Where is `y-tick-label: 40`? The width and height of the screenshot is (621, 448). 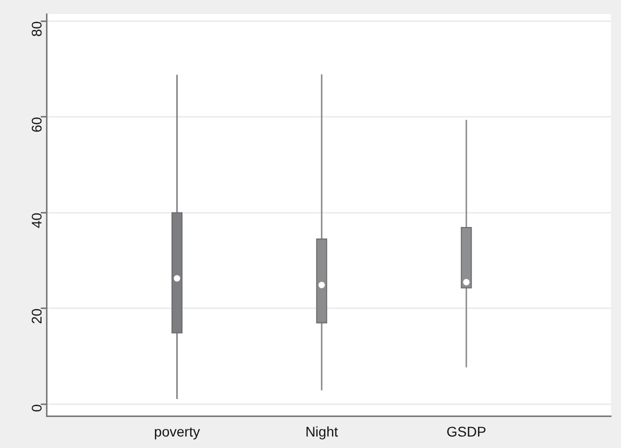 y-tick-label: 40 is located at coordinates (36, 220).